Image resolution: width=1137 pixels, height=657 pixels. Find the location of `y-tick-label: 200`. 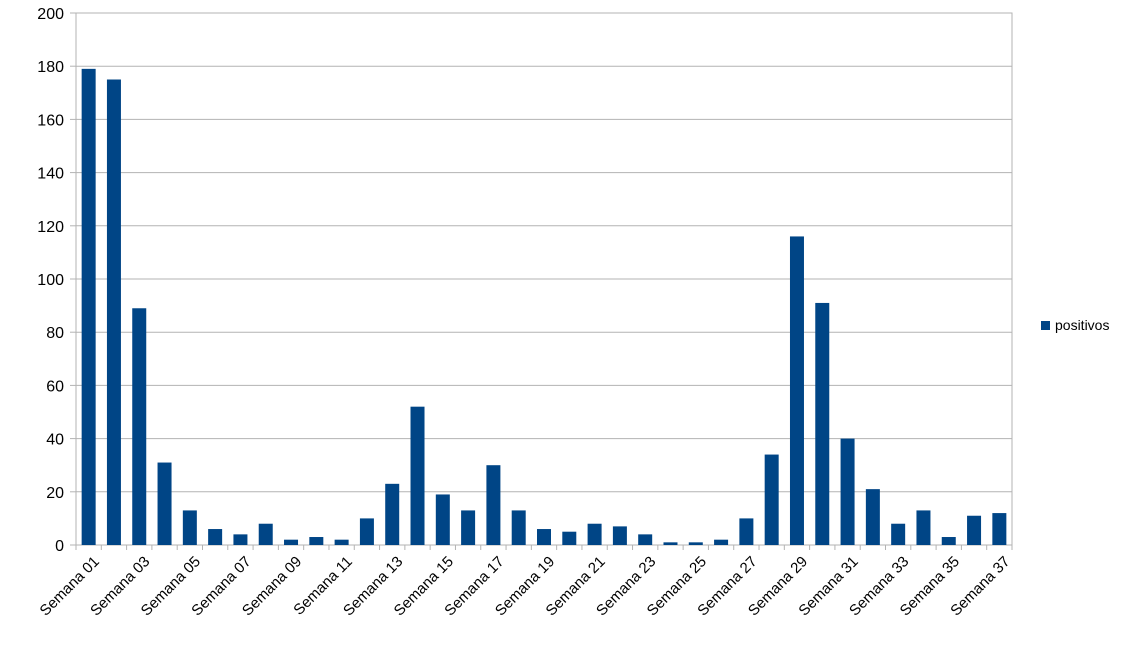

y-tick-label: 200 is located at coordinates (50, 14).